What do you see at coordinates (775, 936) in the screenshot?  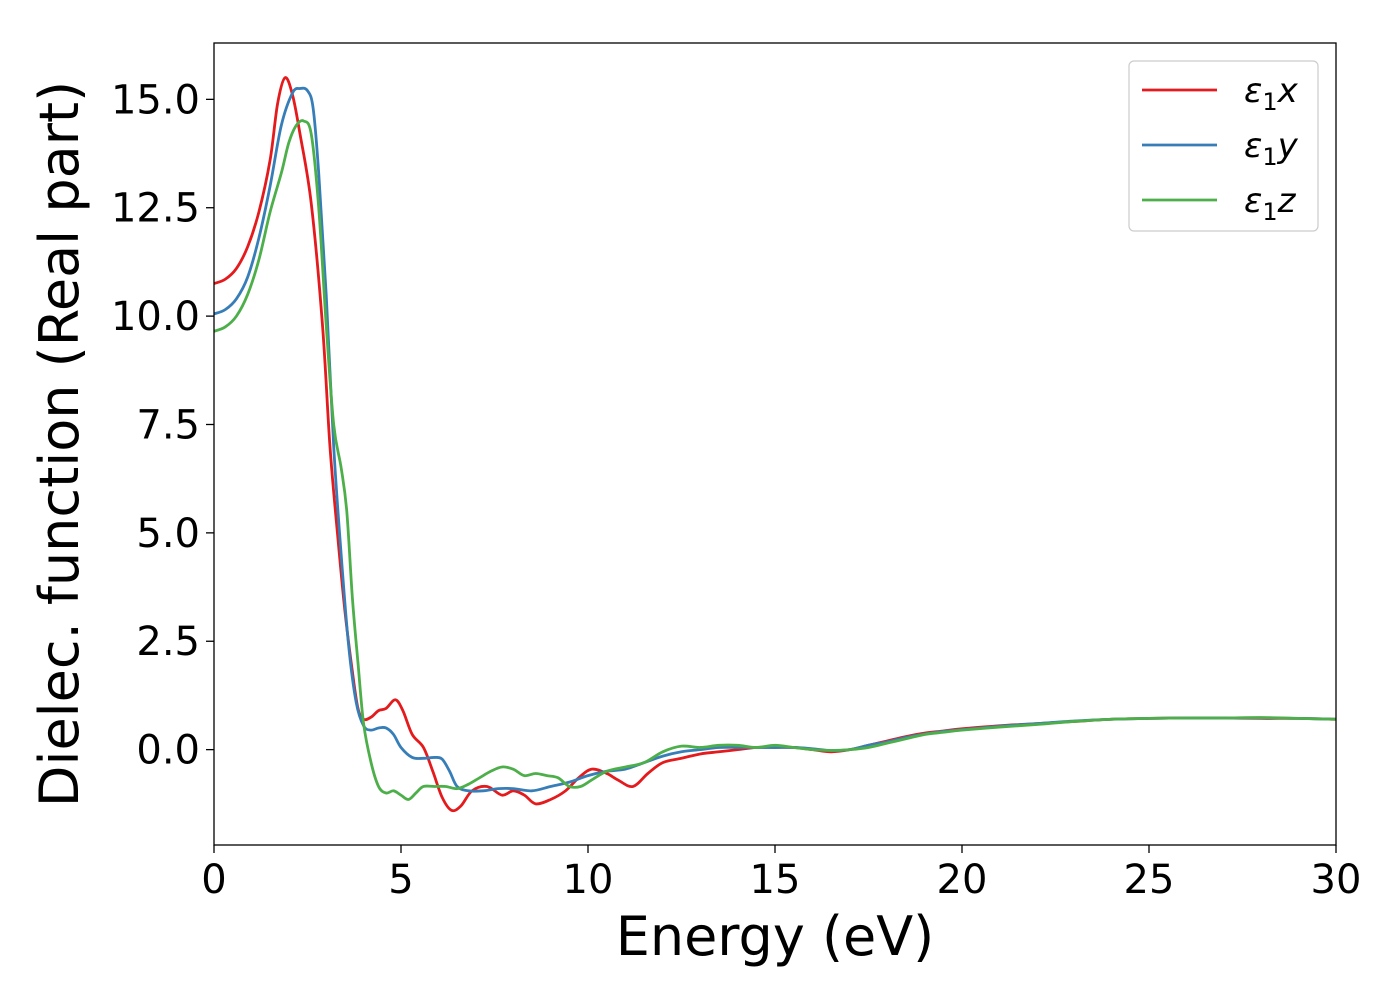 I see `x-axis-label: Energy (eV)` at bounding box center [775, 936].